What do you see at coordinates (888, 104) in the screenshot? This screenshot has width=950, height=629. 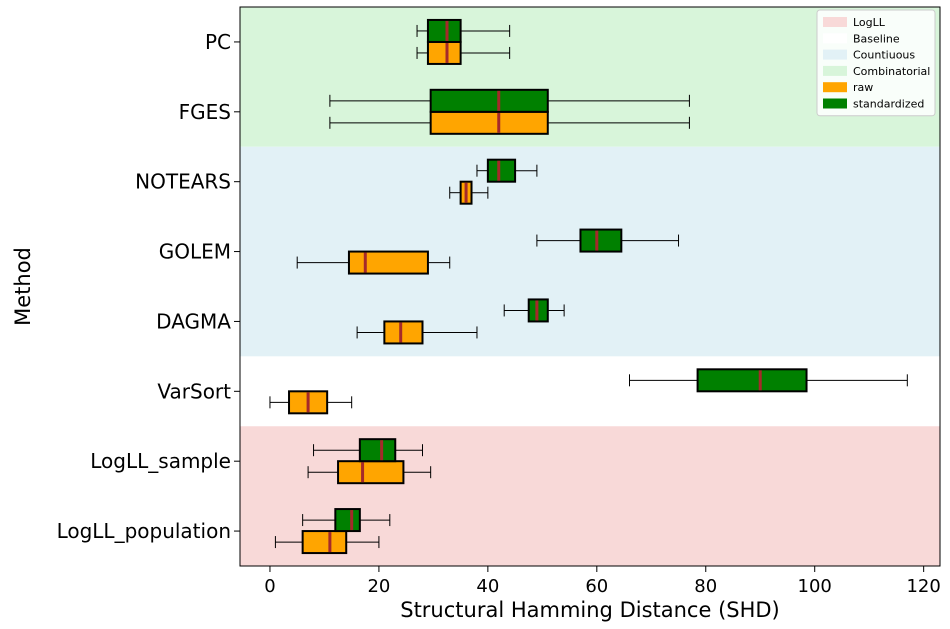 I see `legend-label: standardized` at bounding box center [888, 104].